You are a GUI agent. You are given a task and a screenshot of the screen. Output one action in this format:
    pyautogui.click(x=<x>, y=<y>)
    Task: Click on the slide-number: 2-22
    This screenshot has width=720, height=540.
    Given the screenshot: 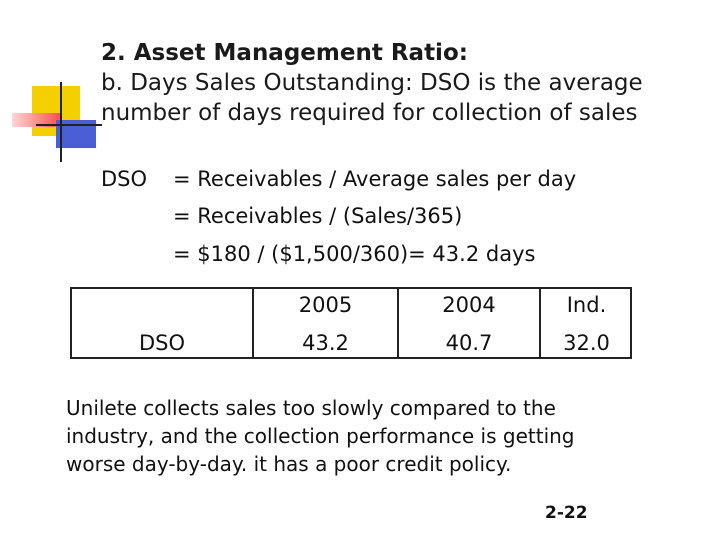 What is the action you would take?
    pyautogui.click(x=566, y=513)
    